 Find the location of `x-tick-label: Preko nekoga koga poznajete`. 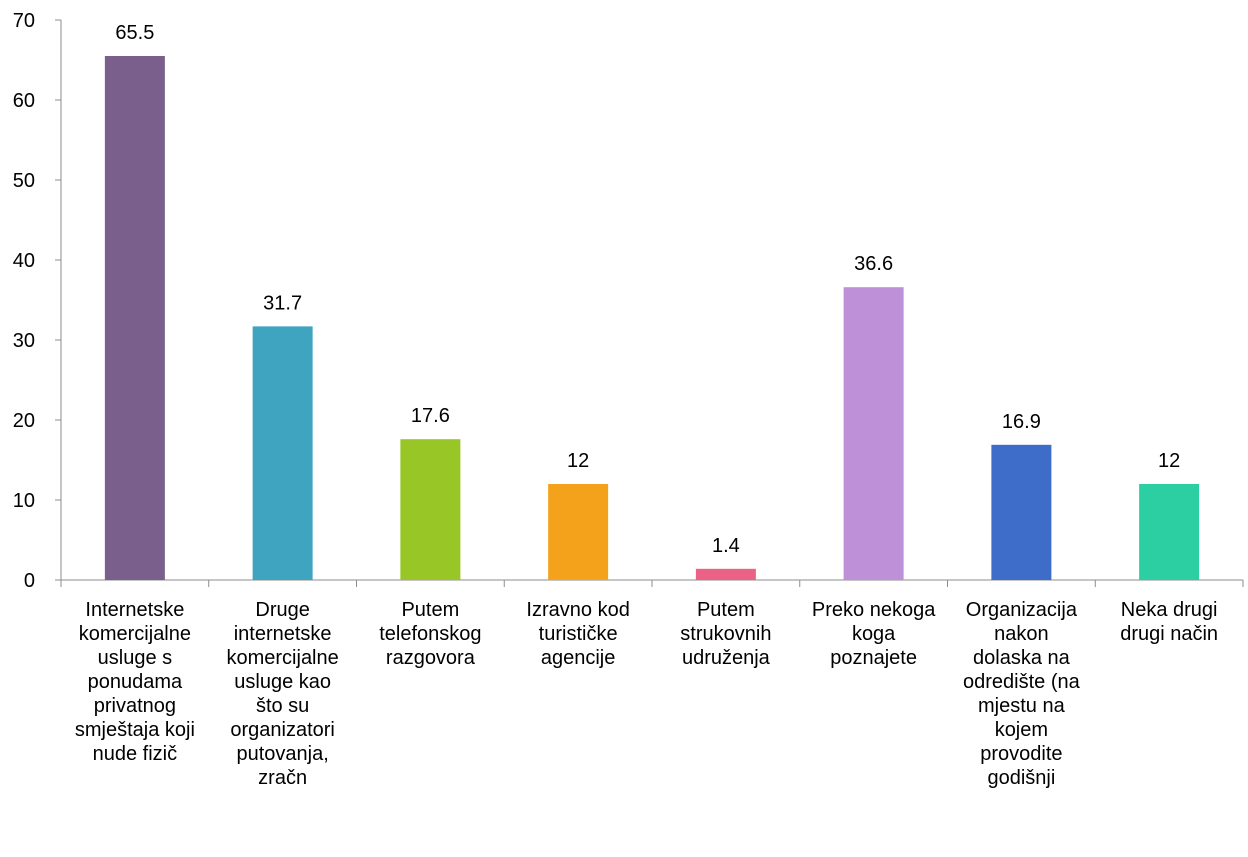

x-tick-label: Preko nekoga koga poznajete is located at coordinates (873, 634).